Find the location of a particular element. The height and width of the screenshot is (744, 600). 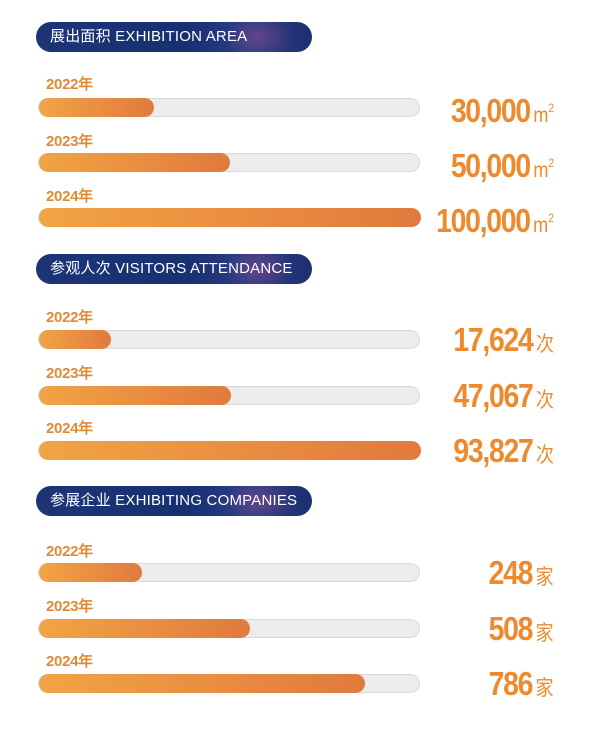

value-label: 50,000 m2 is located at coordinates (502, 163).